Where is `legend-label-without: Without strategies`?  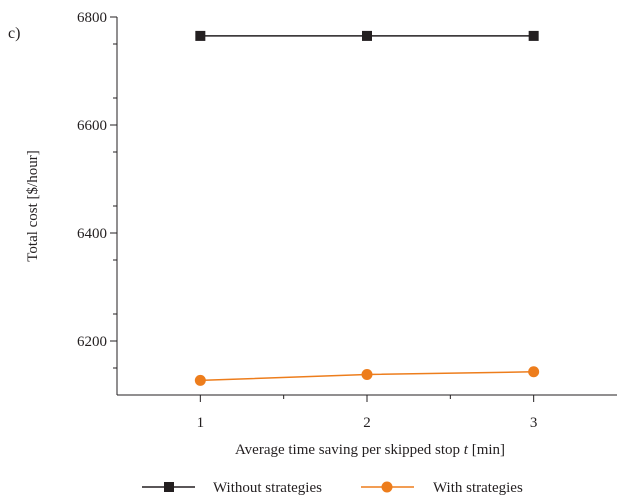
legend-label-without: Without strategies is located at coordinates (267, 488).